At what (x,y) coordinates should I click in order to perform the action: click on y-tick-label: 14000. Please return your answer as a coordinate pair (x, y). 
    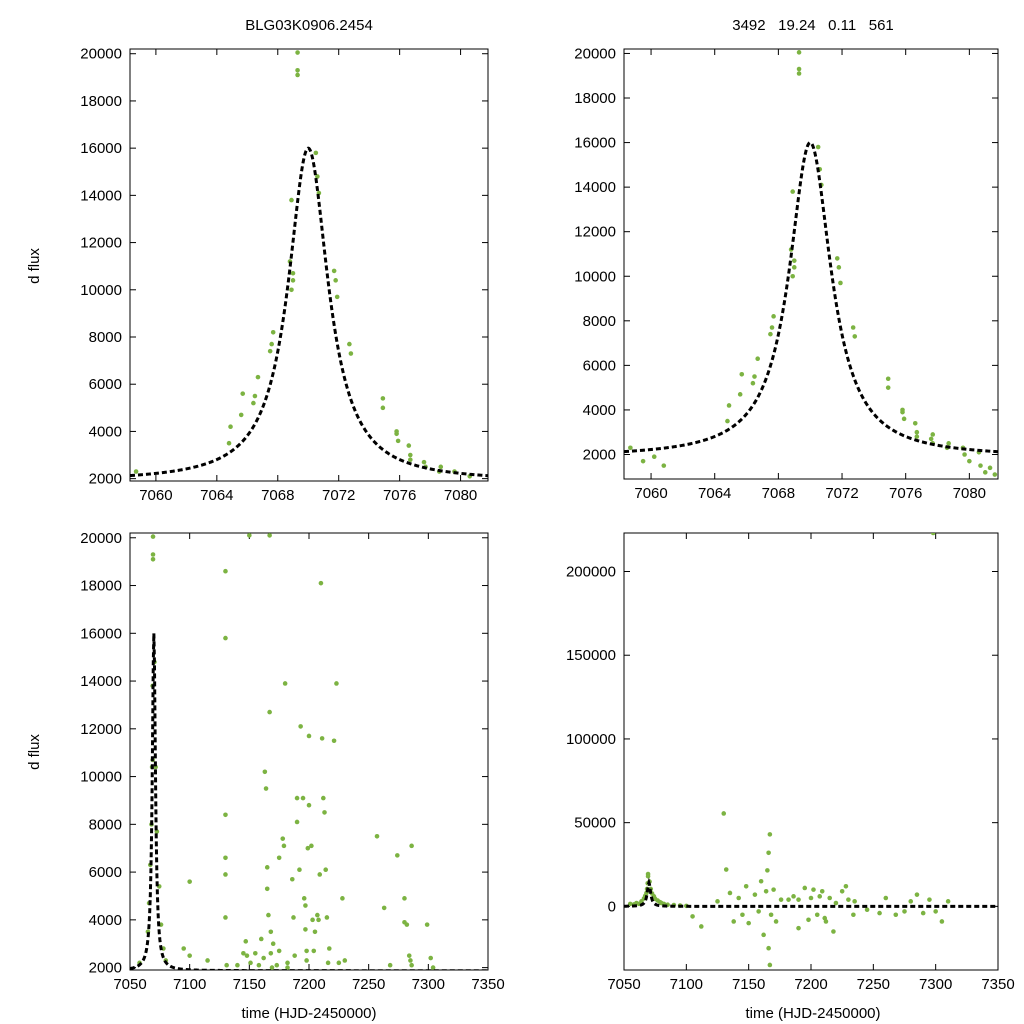
    Looking at the image, I should click on (101, 681).